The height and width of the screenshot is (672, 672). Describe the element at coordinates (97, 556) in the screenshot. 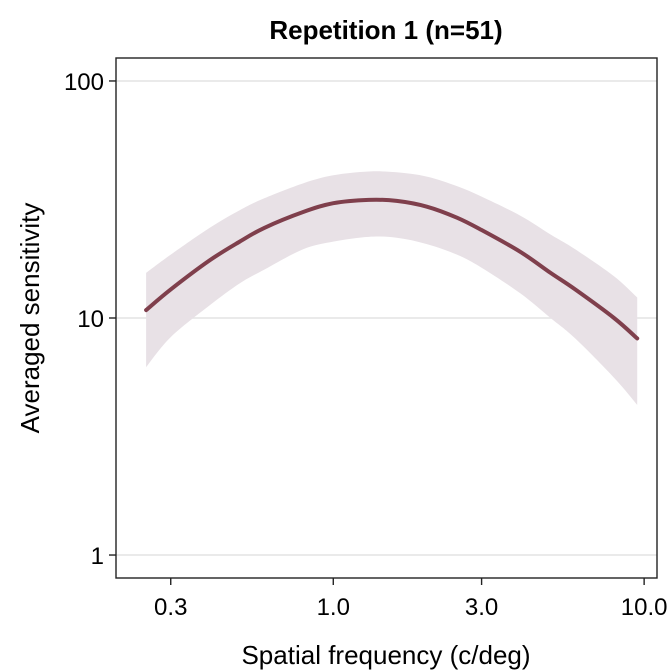

I see `y-tick-label: 1` at that location.